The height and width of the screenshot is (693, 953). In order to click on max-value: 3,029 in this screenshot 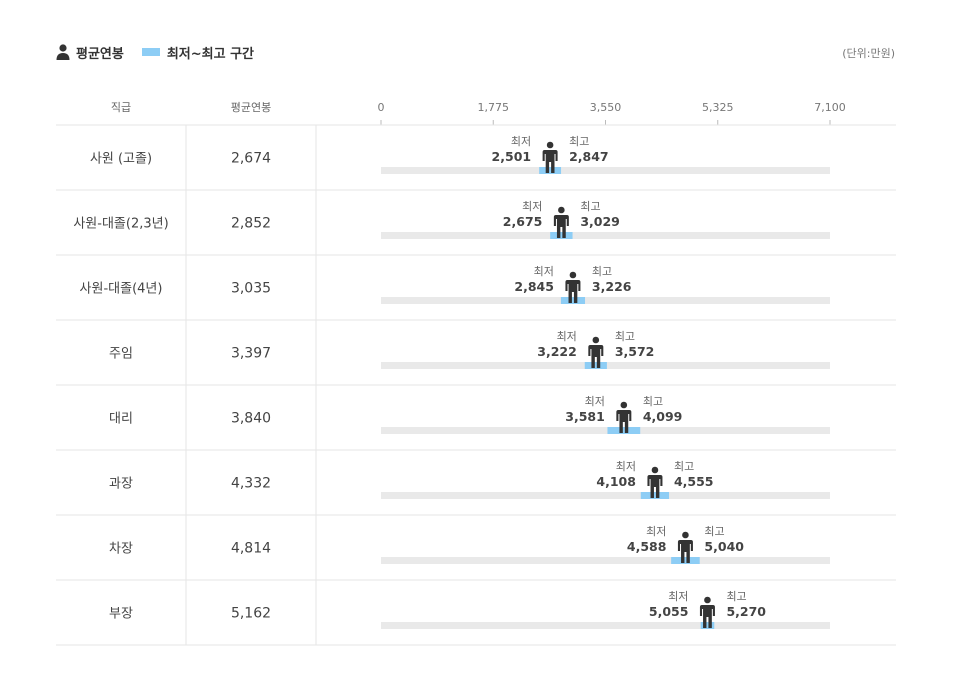, I will do `click(600, 221)`.